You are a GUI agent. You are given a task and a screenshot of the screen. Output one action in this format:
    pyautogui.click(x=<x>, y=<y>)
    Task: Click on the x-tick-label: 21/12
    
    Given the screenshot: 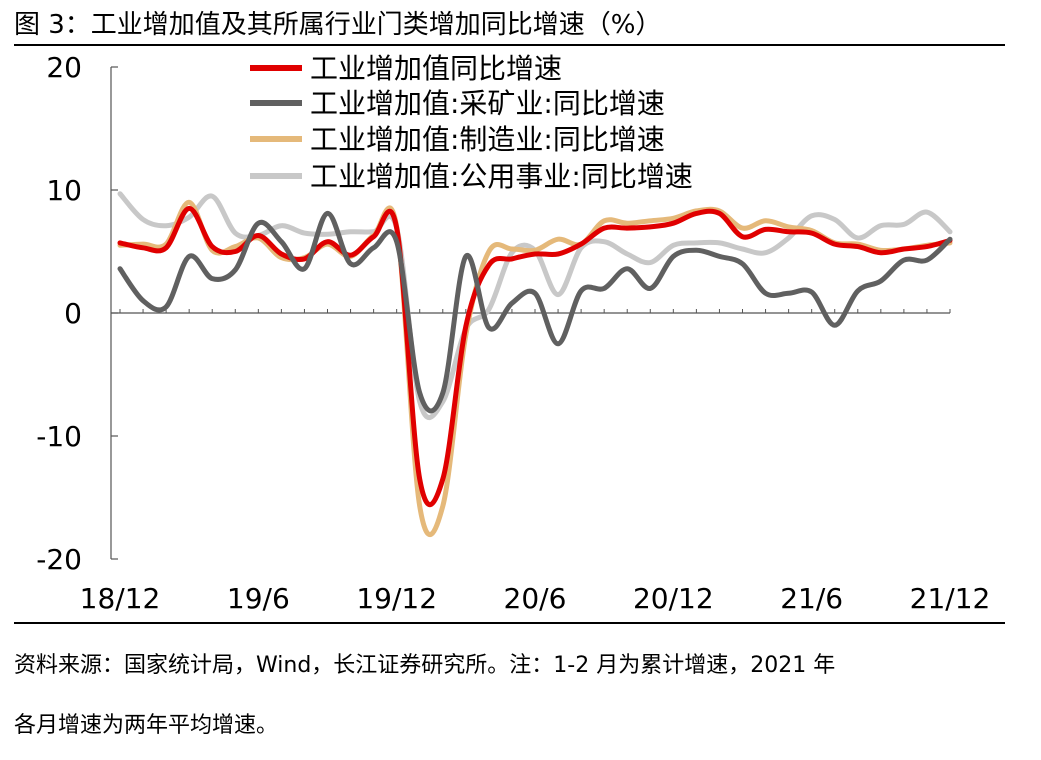 What is the action you would take?
    pyautogui.click(x=950, y=598)
    